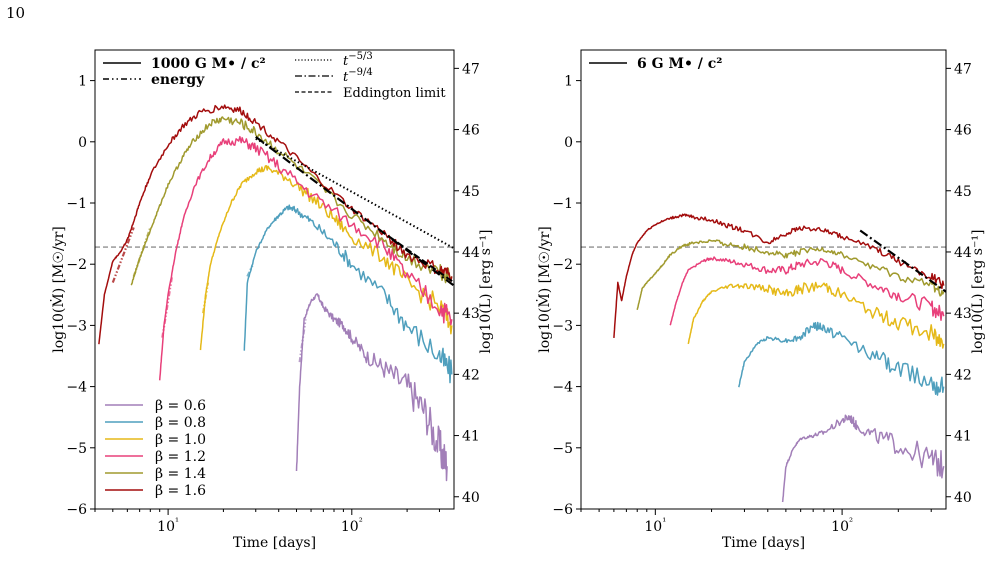  Describe the element at coordinates (394, 93) in the screenshot. I see `legend-label: Eddington limit` at that location.